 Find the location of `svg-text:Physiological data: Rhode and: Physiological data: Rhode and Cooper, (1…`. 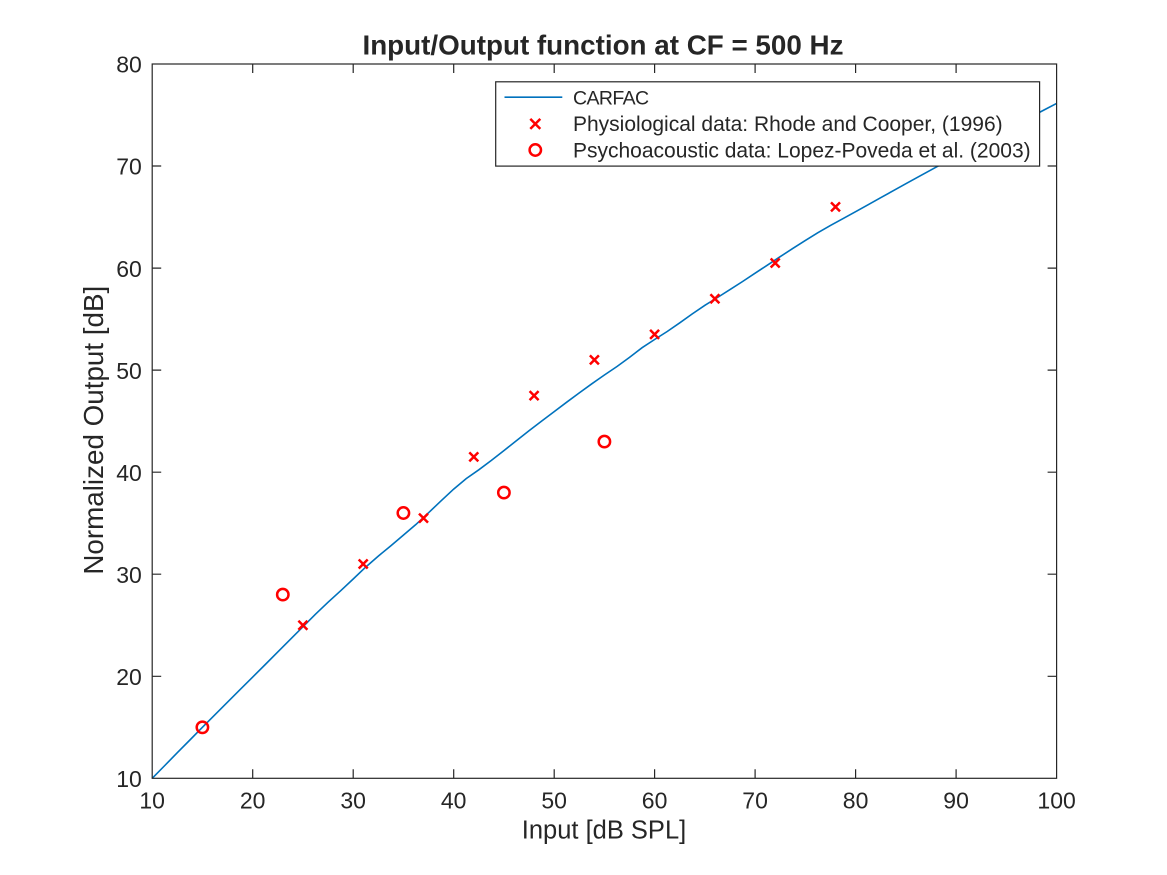

svg-text:Physiological data: Rhode and: Physiological data: Rhode and Cooper, (1… is located at coordinates (788, 124).